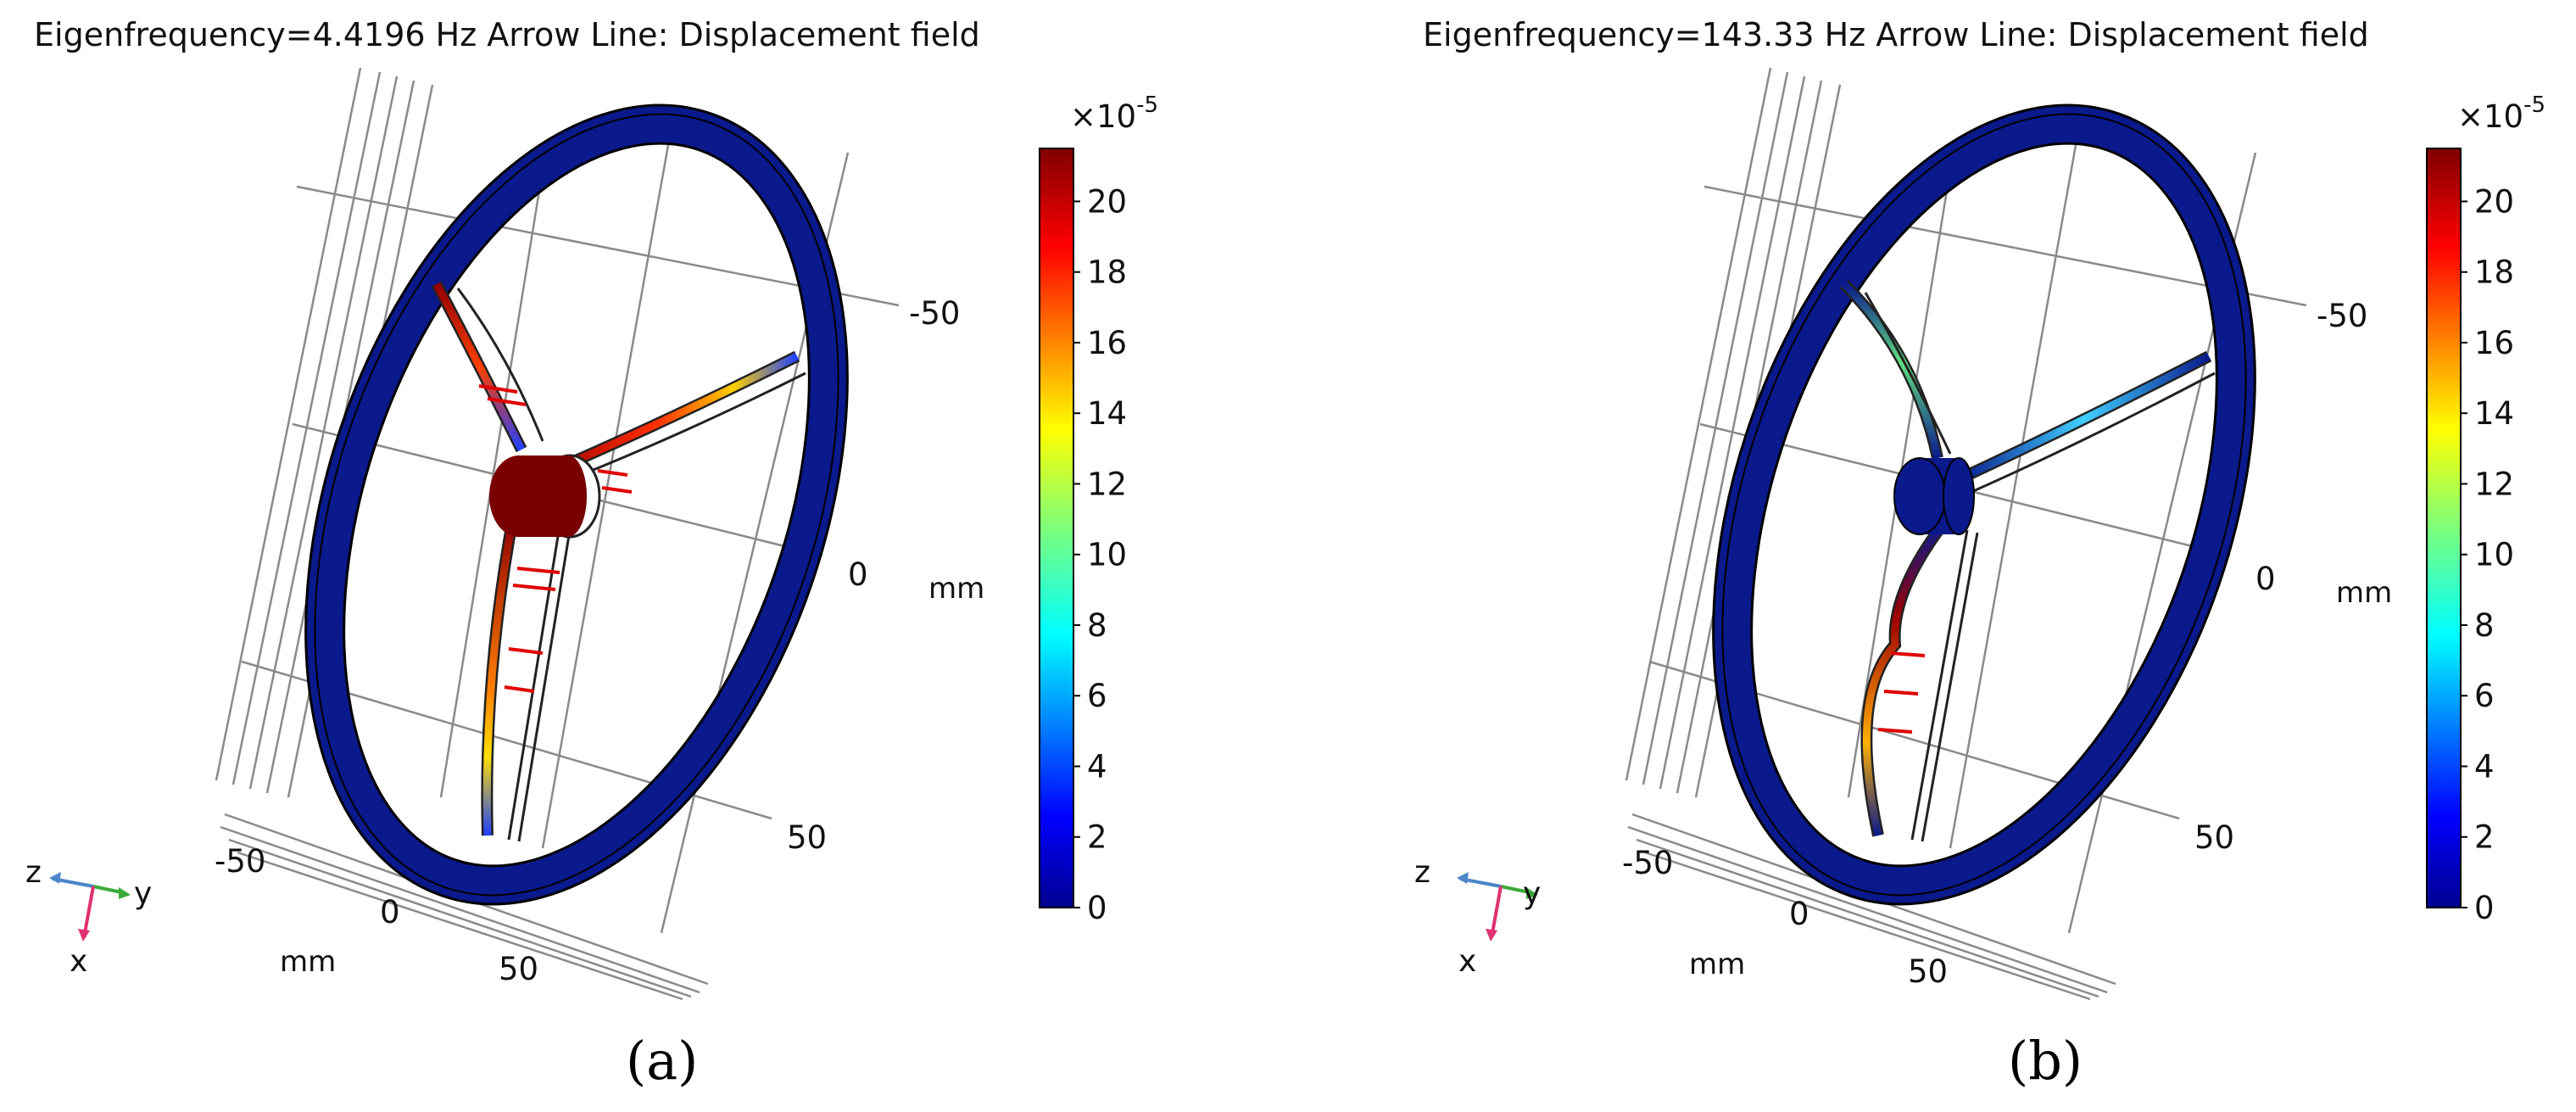 The width and height of the screenshot is (2576, 1112). What do you see at coordinates (88, 917) in the screenshot?
I see `panel-a-axis-triad: z y x` at bounding box center [88, 917].